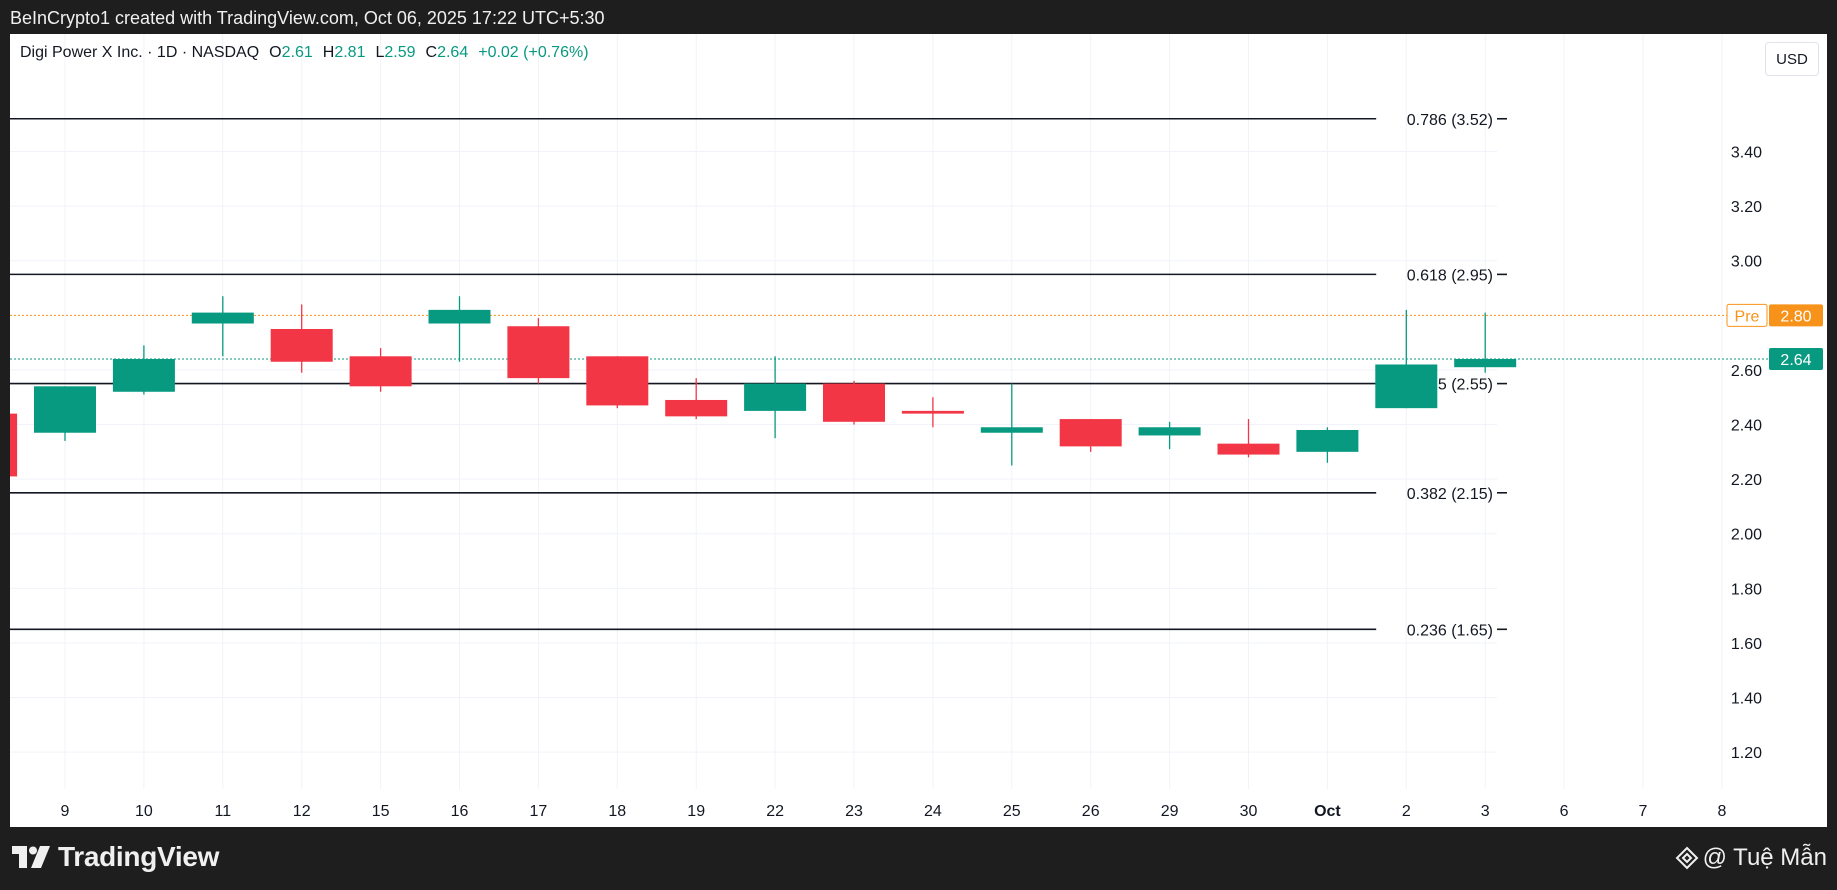 This screenshot has height=890, width=1837. Describe the element at coordinates (1249, 811) in the screenshot. I see `x-tick-label: 30` at that location.